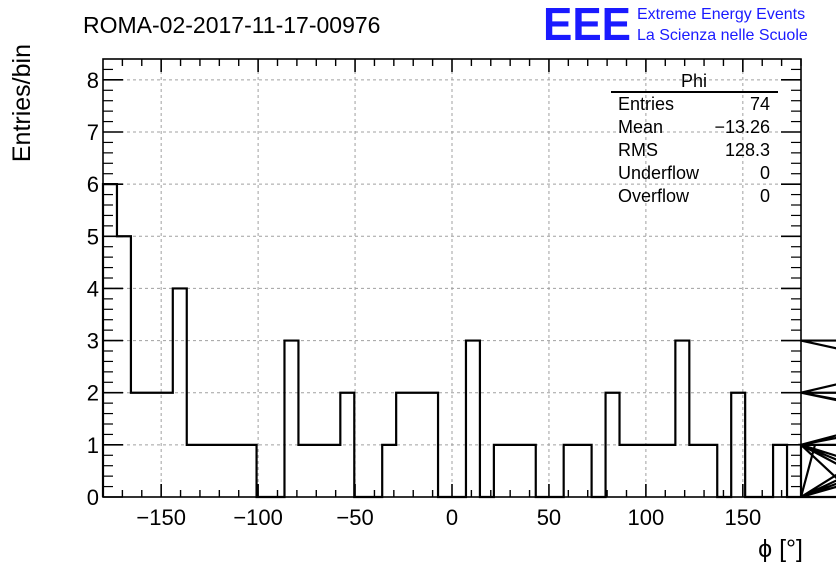  I want to click on stats-value: 128.3, so click(747, 150).